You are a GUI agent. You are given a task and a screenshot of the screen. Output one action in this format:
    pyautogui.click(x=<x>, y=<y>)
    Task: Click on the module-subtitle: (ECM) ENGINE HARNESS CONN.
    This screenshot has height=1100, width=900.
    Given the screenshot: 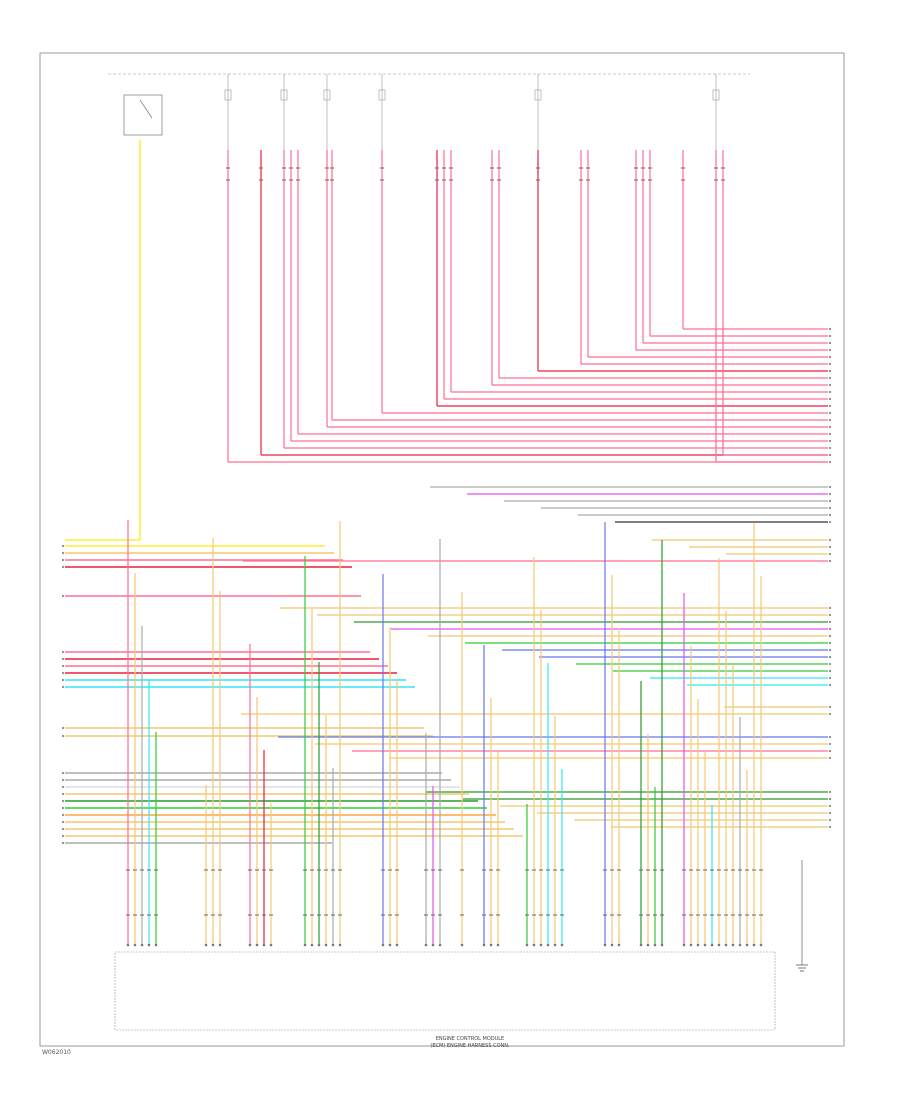 What is the action you would take?
    pyautogui.click(x=470, y=1046)
    